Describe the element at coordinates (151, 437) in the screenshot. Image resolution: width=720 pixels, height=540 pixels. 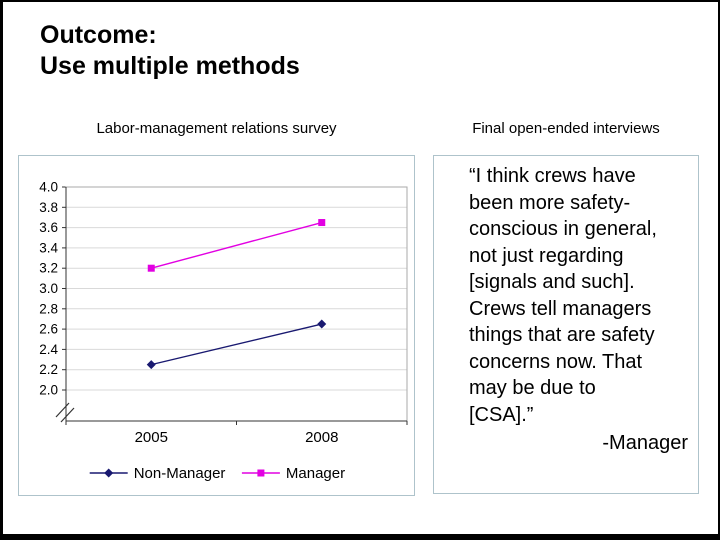
I see `svg-text: 2005` at that location.